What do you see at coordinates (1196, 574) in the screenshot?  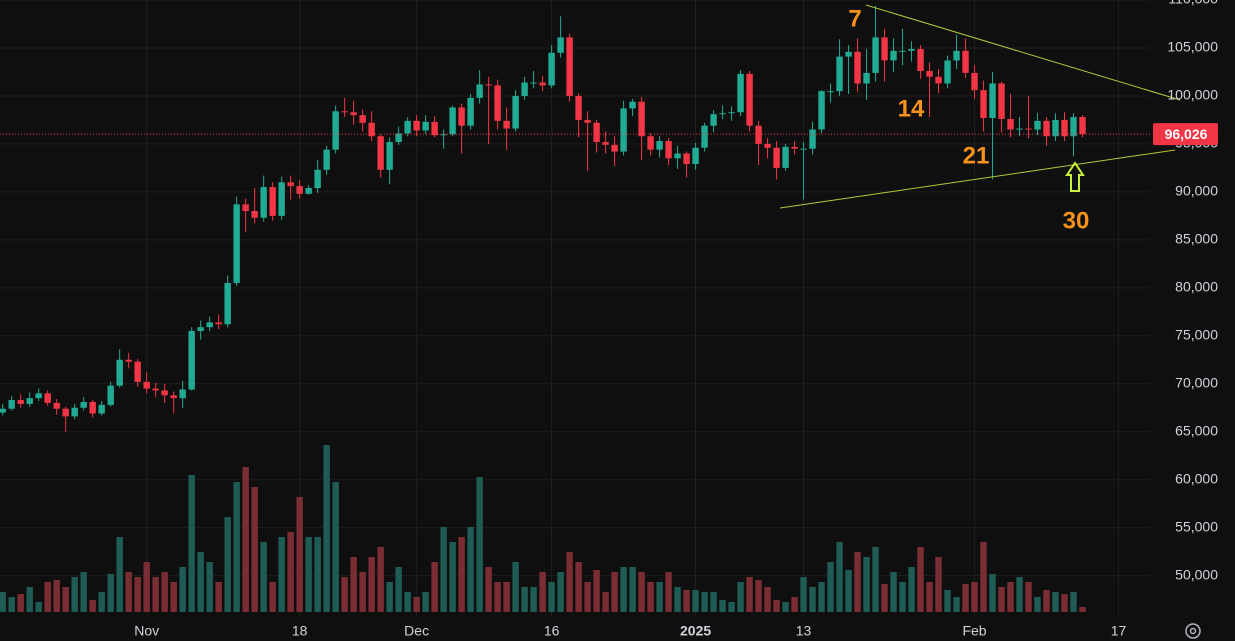 I see `y-tick-label: 50,000` at bounding box center [1196, 574].